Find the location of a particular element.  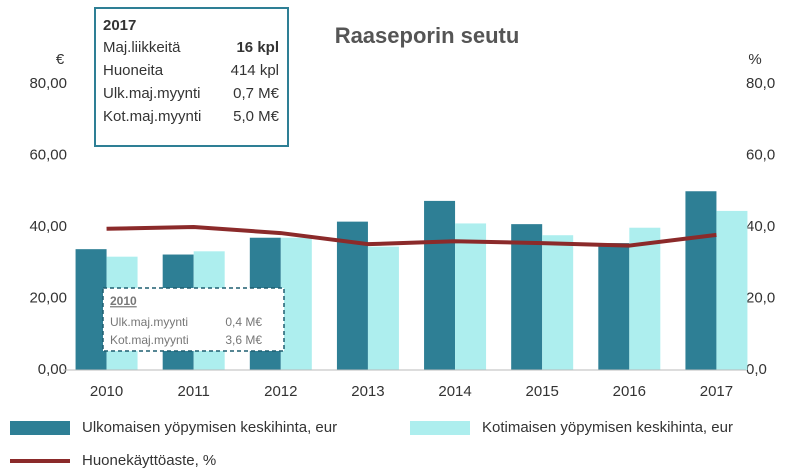

annotation-label: Huoneita is located at coordinates (133, 70).